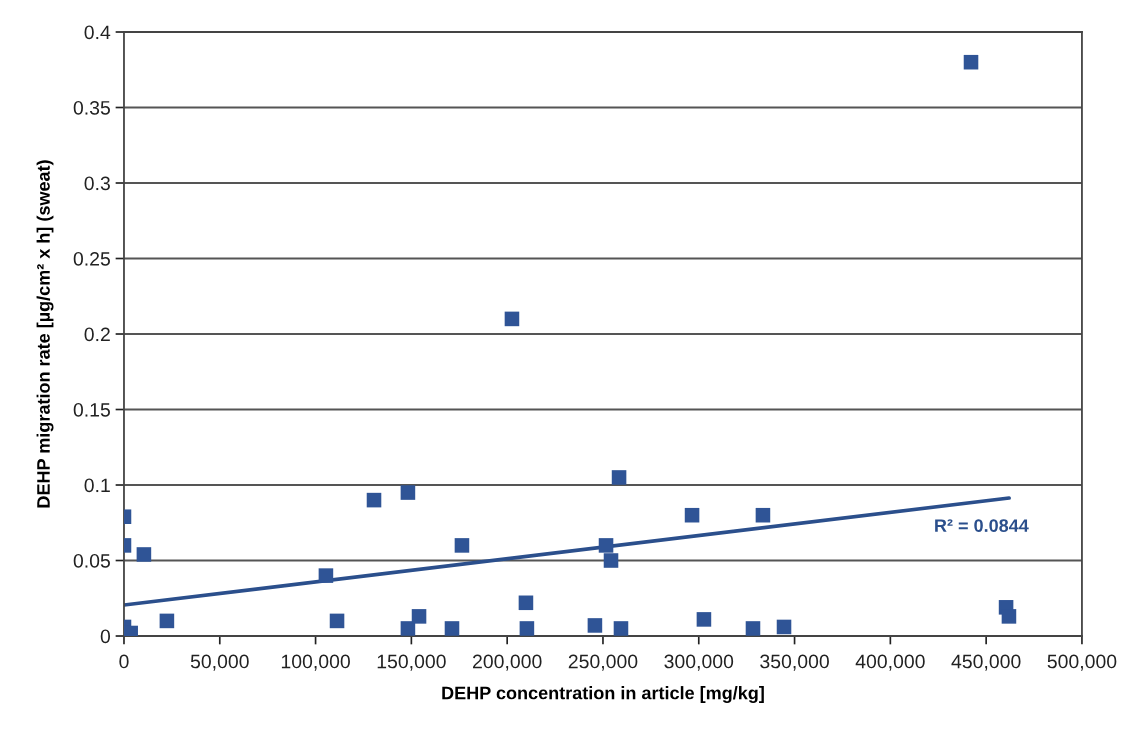 Image resolution: width=1122 pixels, height=734 pixels. What do you see at coordinates (1082, 662) in the screenshot?
I see `x-tick-label: 500,000` at bounding box center [1082, 662].